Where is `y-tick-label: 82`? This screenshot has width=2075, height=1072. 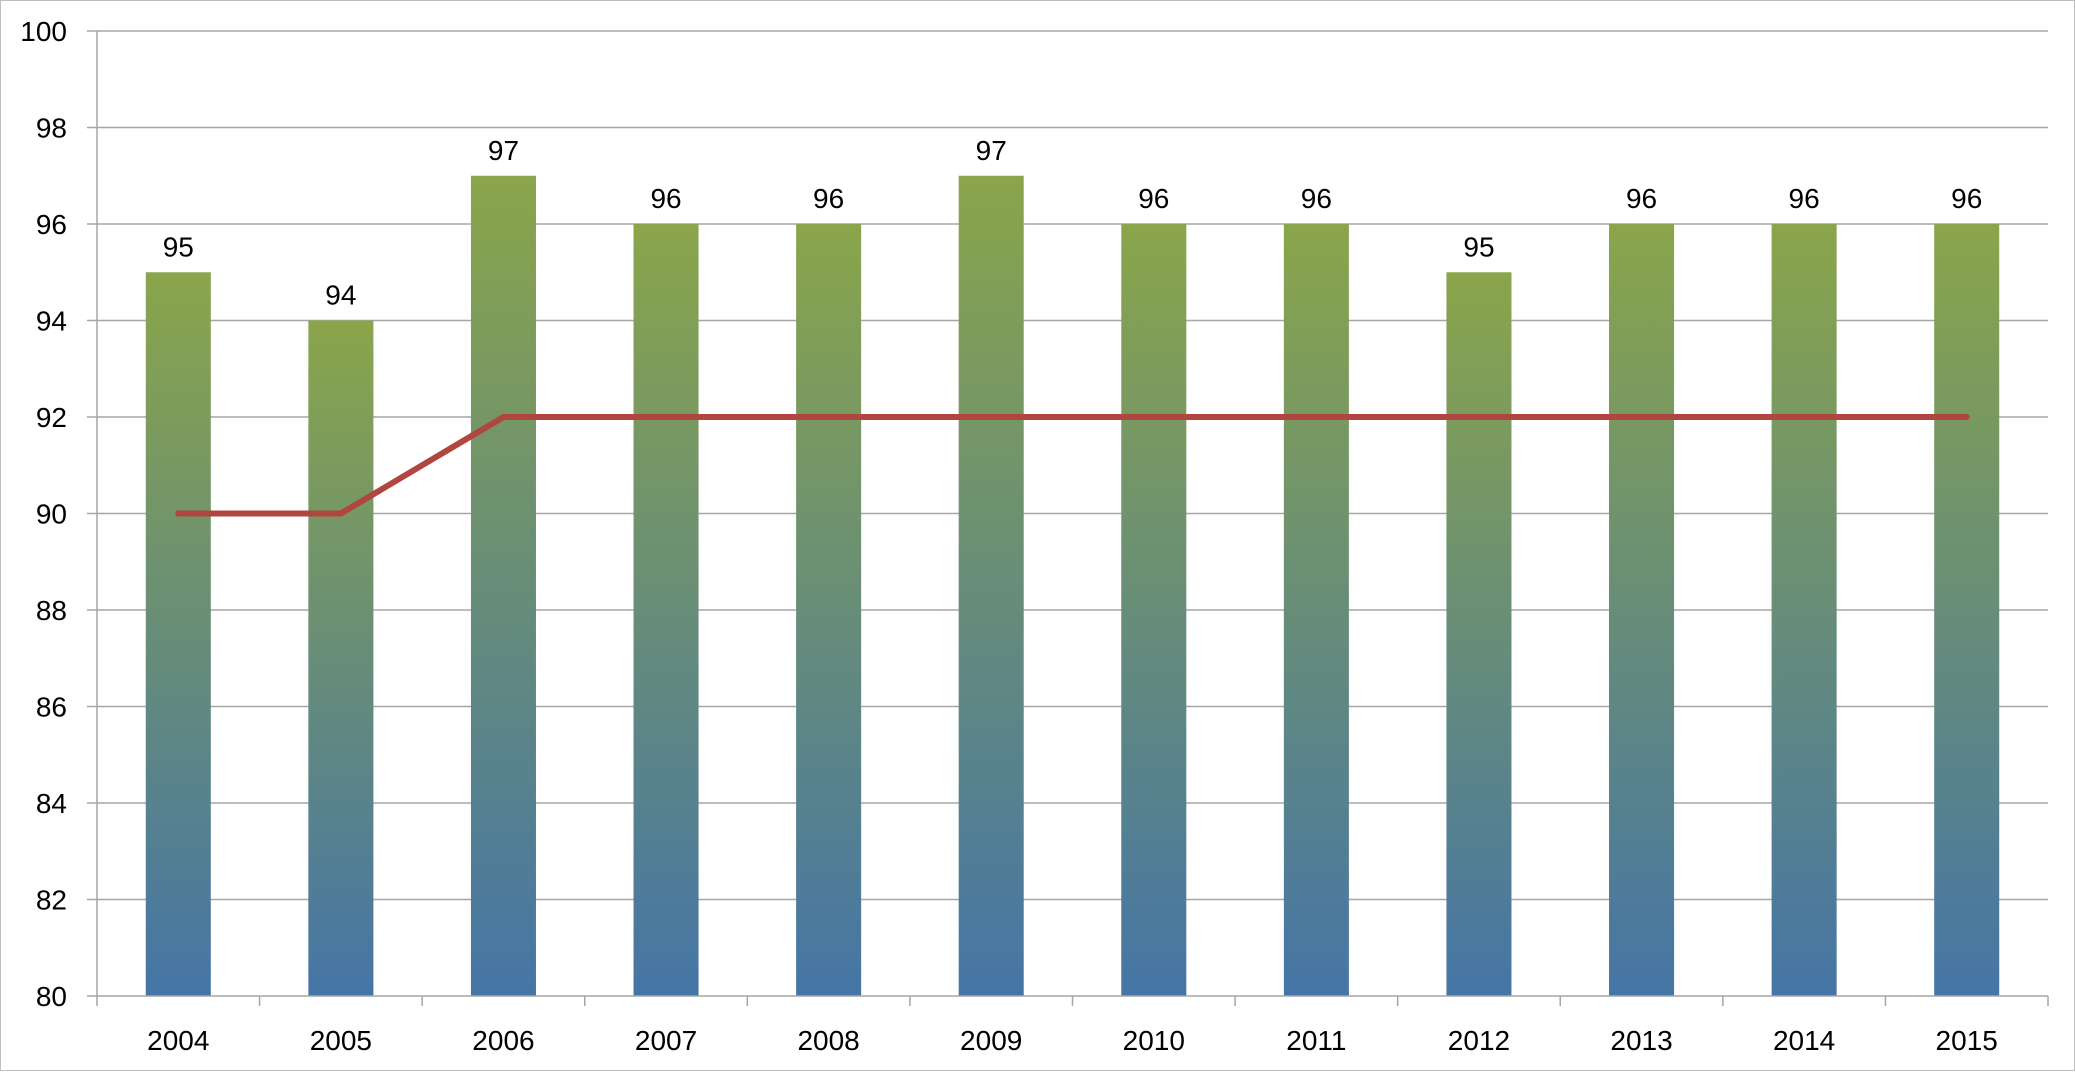 y-tick-label: 82 is located at coordinates (51, 900).